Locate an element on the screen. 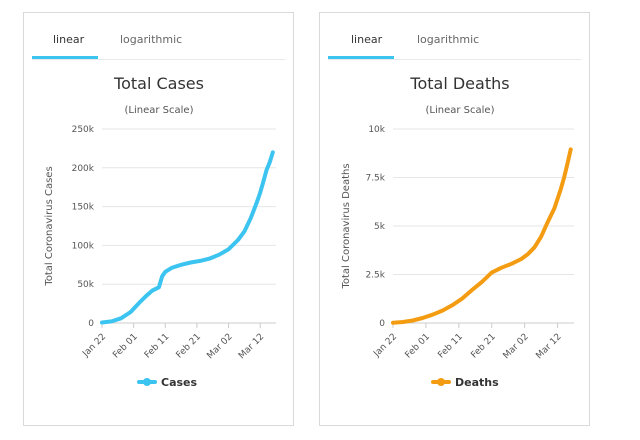 This screenshot has width=640, height=440. y-tick-label: 50k is located at coordinates (85, 285).